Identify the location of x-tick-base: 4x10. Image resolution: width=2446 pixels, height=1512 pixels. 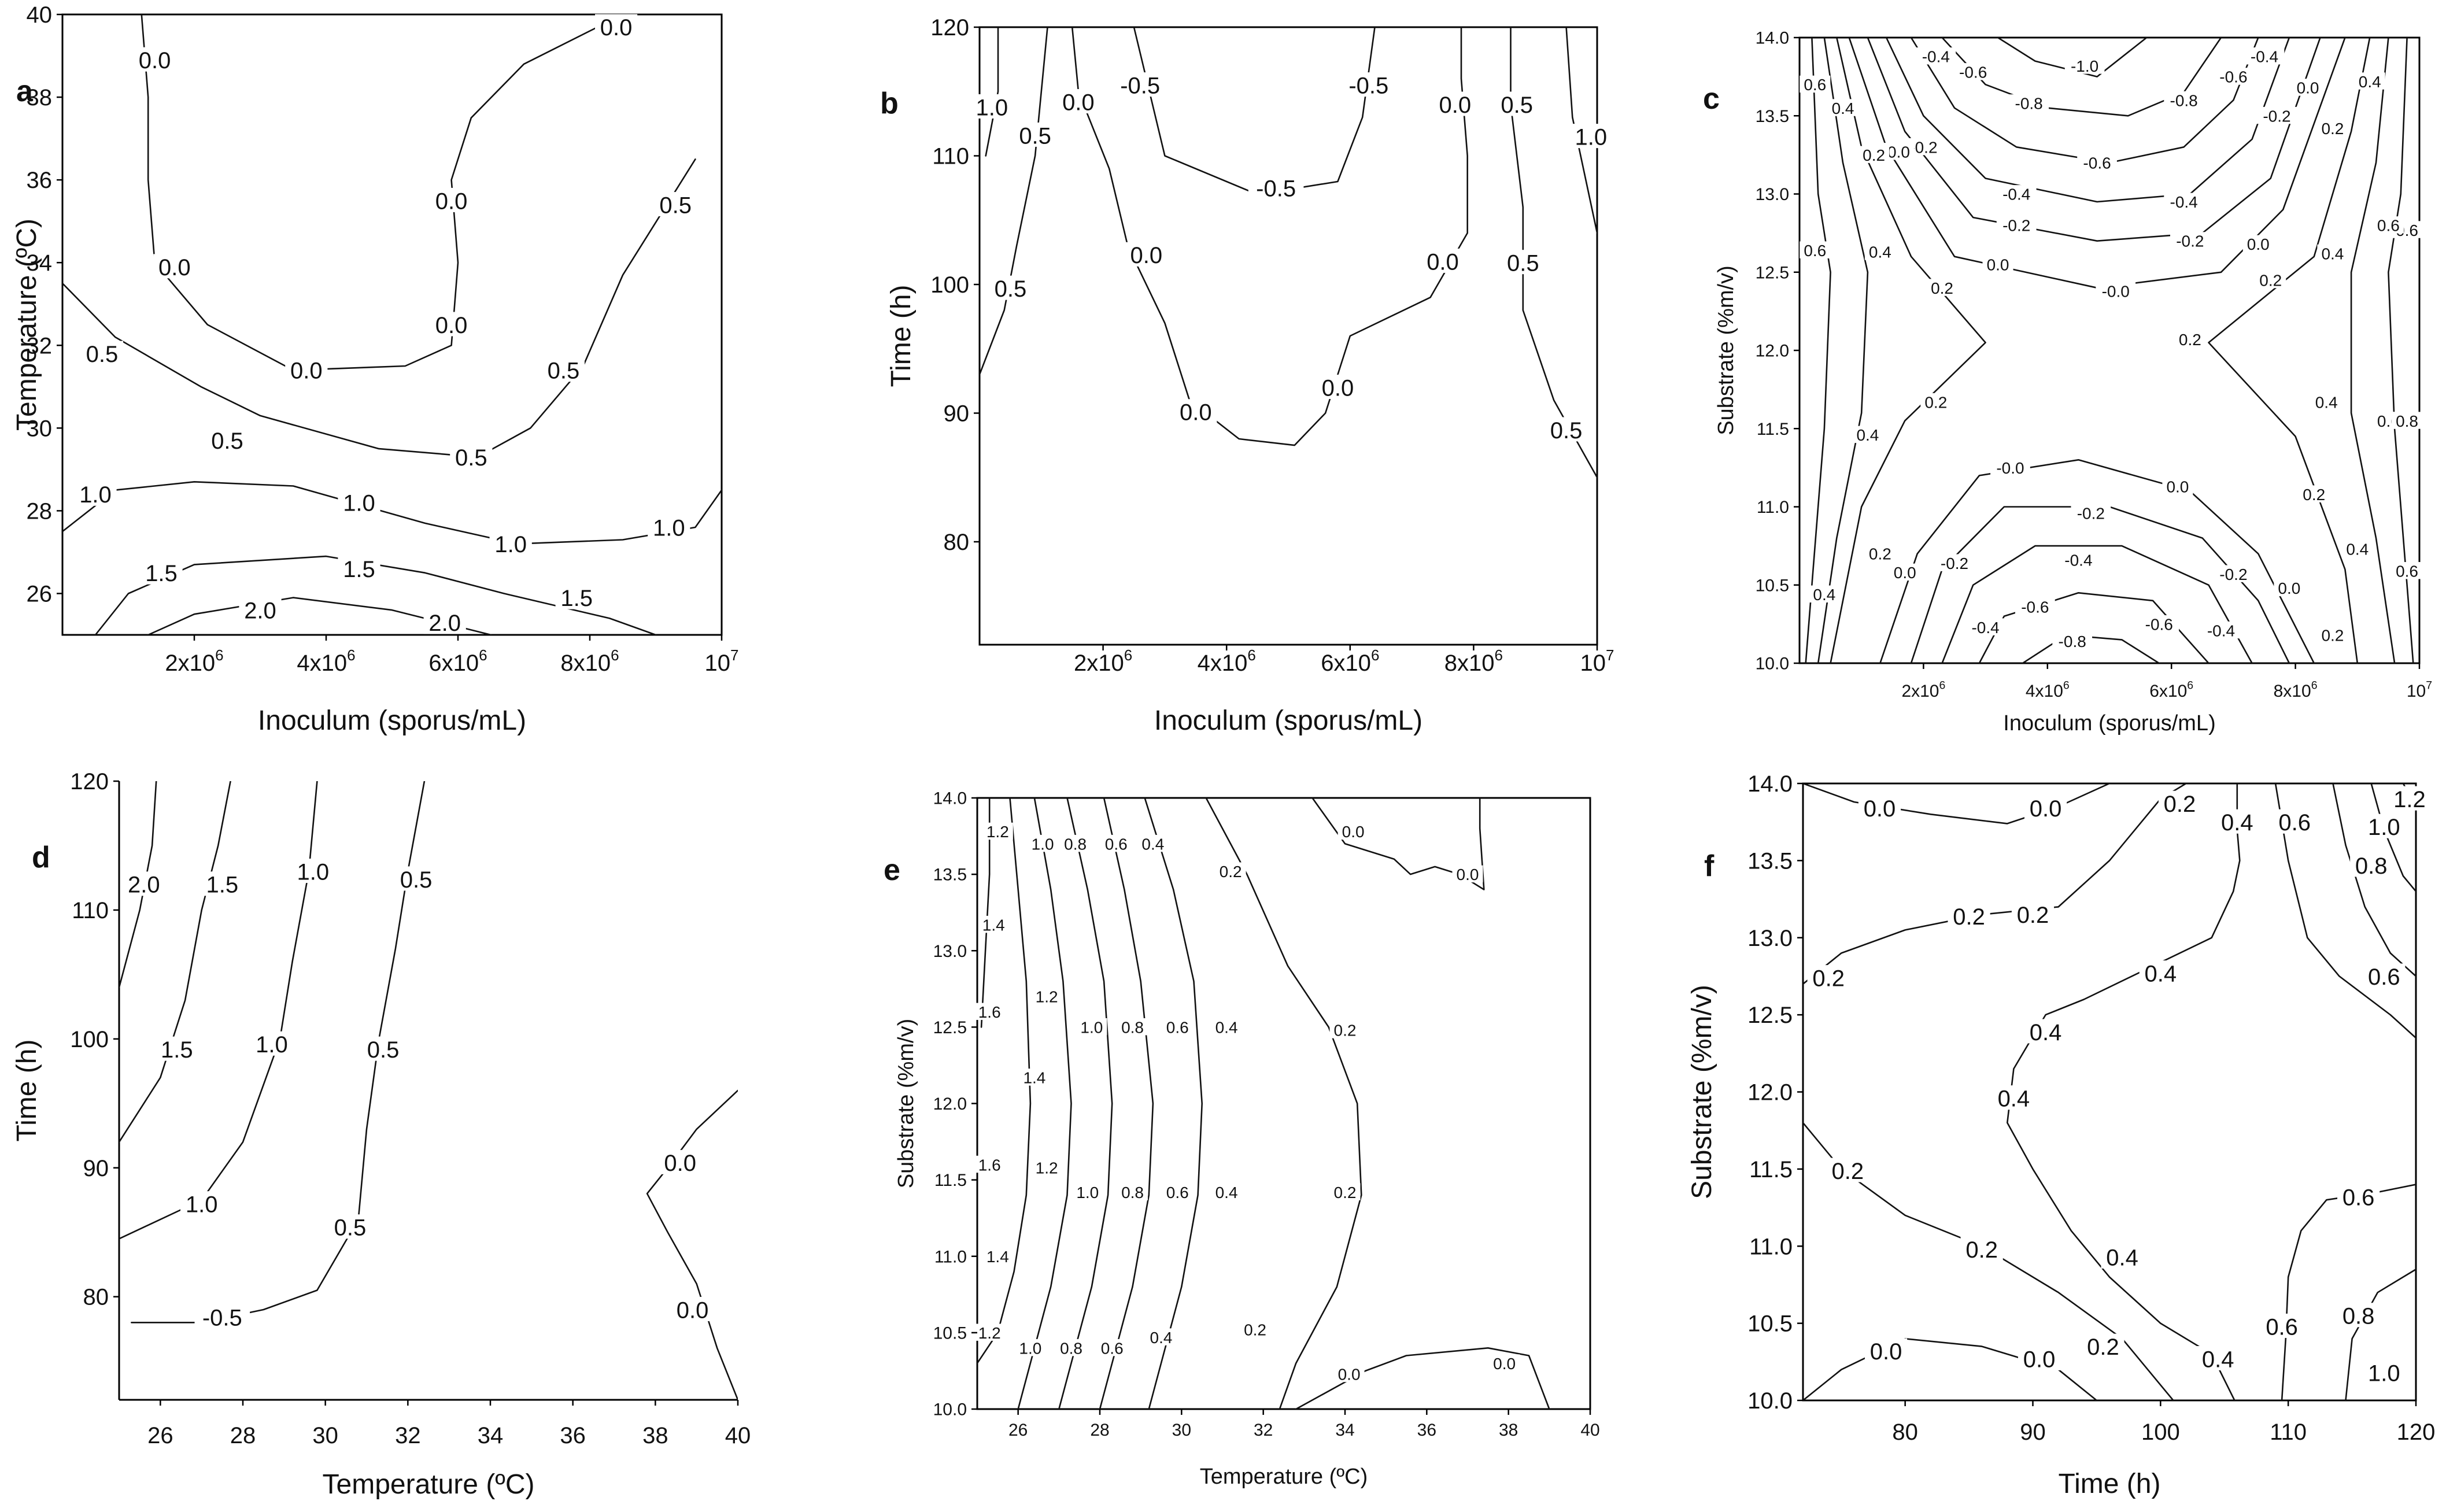
(1223, 663).